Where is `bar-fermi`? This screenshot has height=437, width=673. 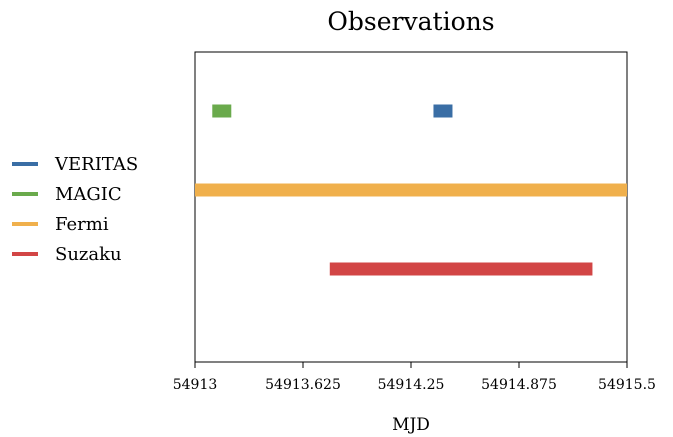 bar-fermi is located at coordinates (411, 190).